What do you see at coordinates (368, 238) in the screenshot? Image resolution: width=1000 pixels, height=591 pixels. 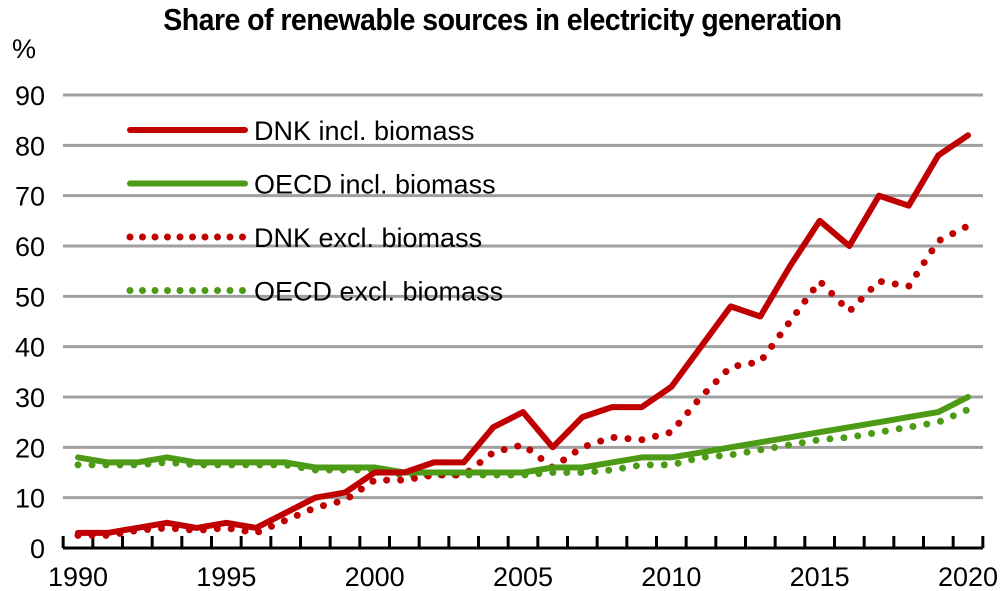 I see `legend-label: DNK excl. biomass` at bounding box center [368, 238].